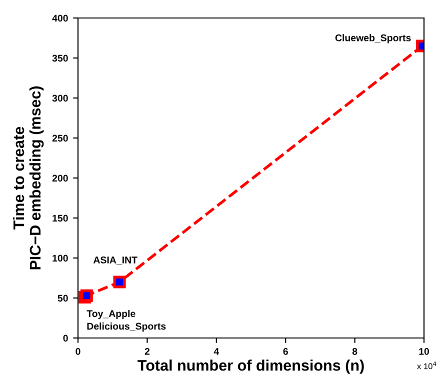 Image resolution: width=439 pixels, height=377 pixels. Describe the element at coordinates (355, 351) in the screenshot. I see `x-tick-label: 8` at that location.